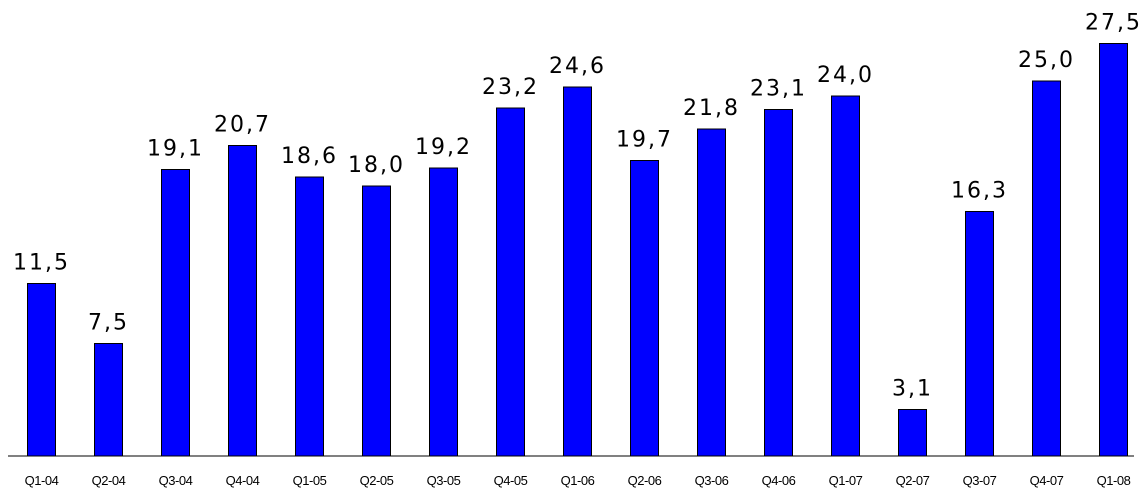  I want to click on value-label-q3-05: 19,2, so click(443, 147).